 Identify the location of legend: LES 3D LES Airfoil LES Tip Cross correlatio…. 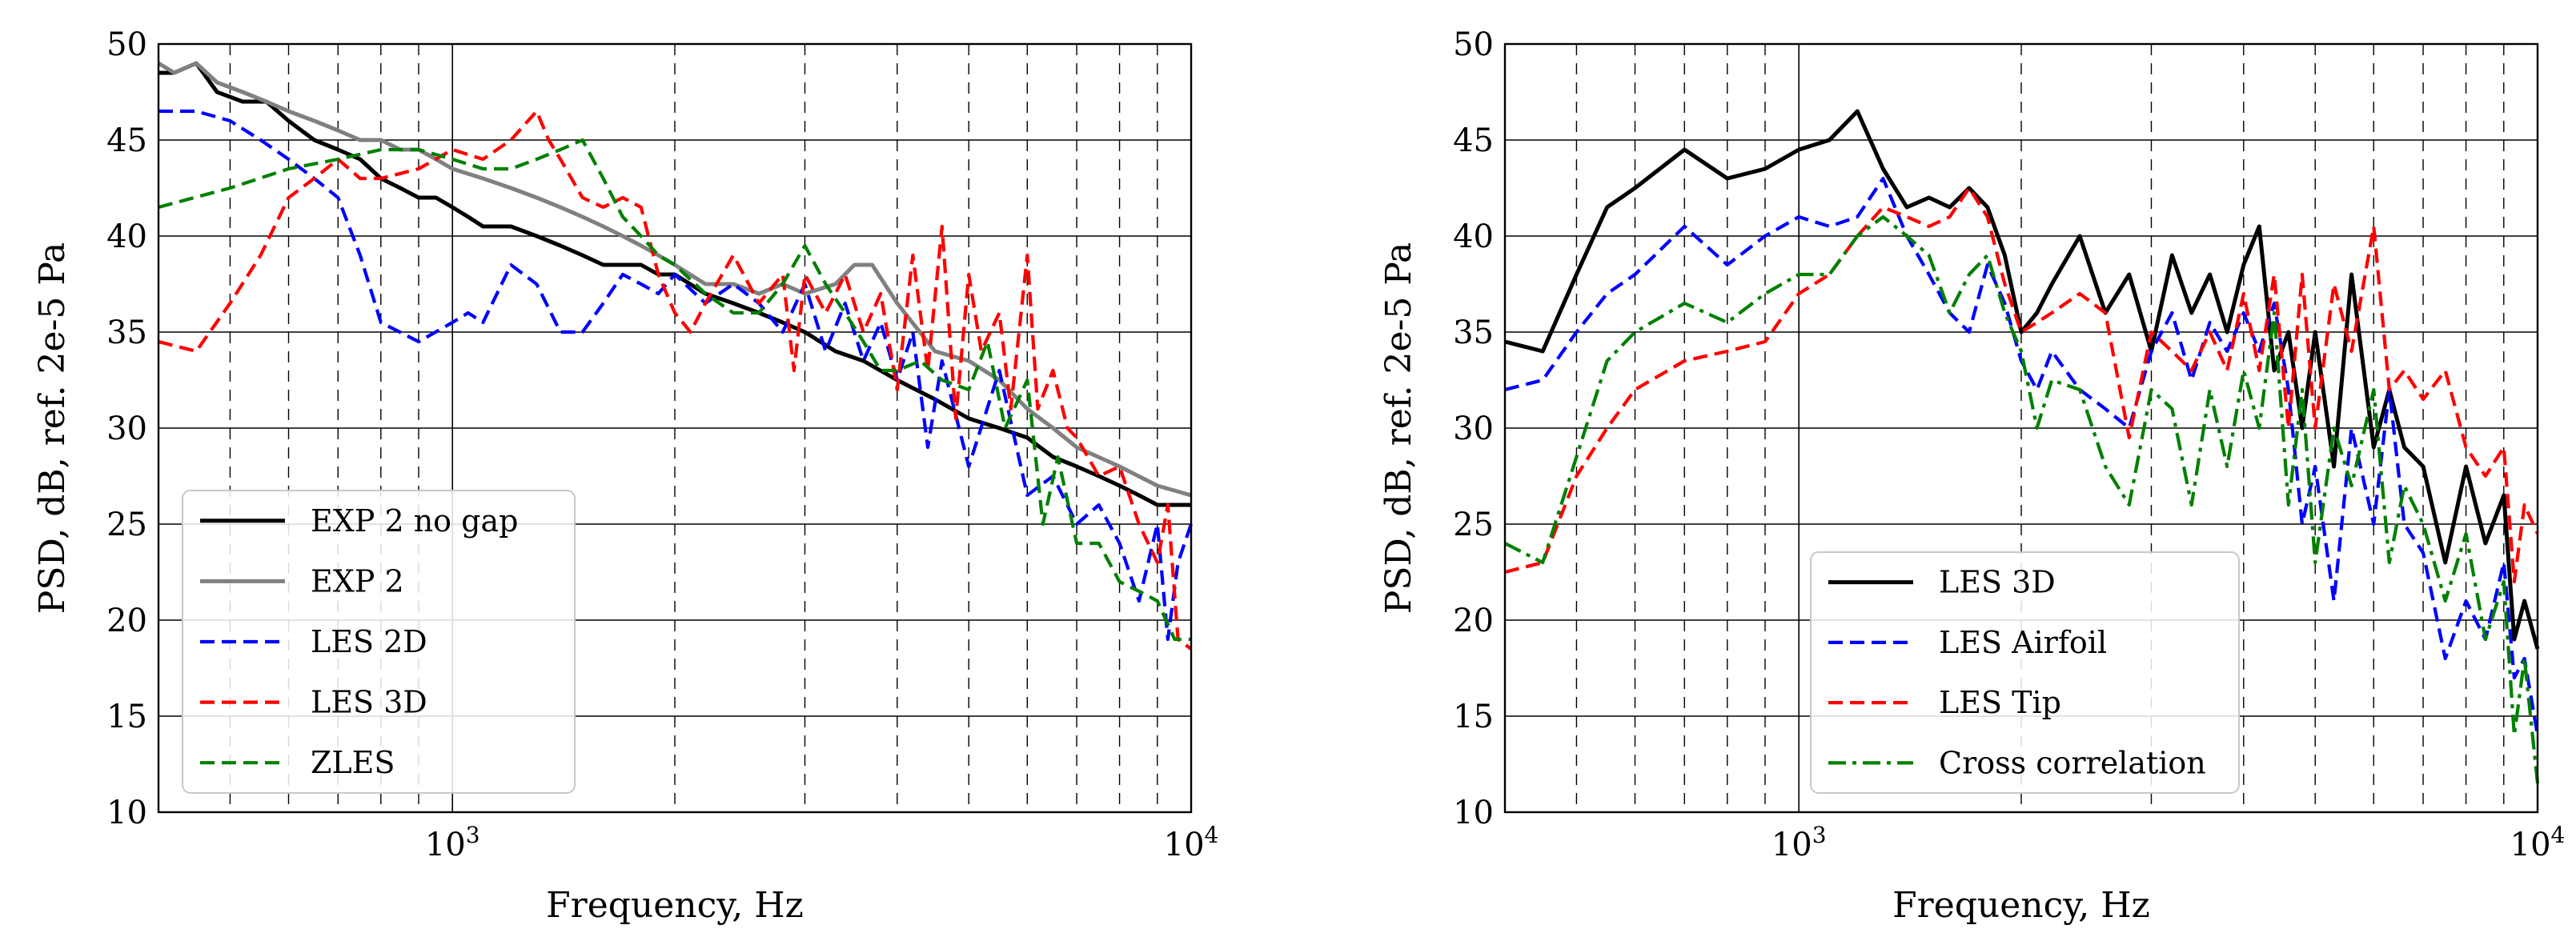
(2025, 672).